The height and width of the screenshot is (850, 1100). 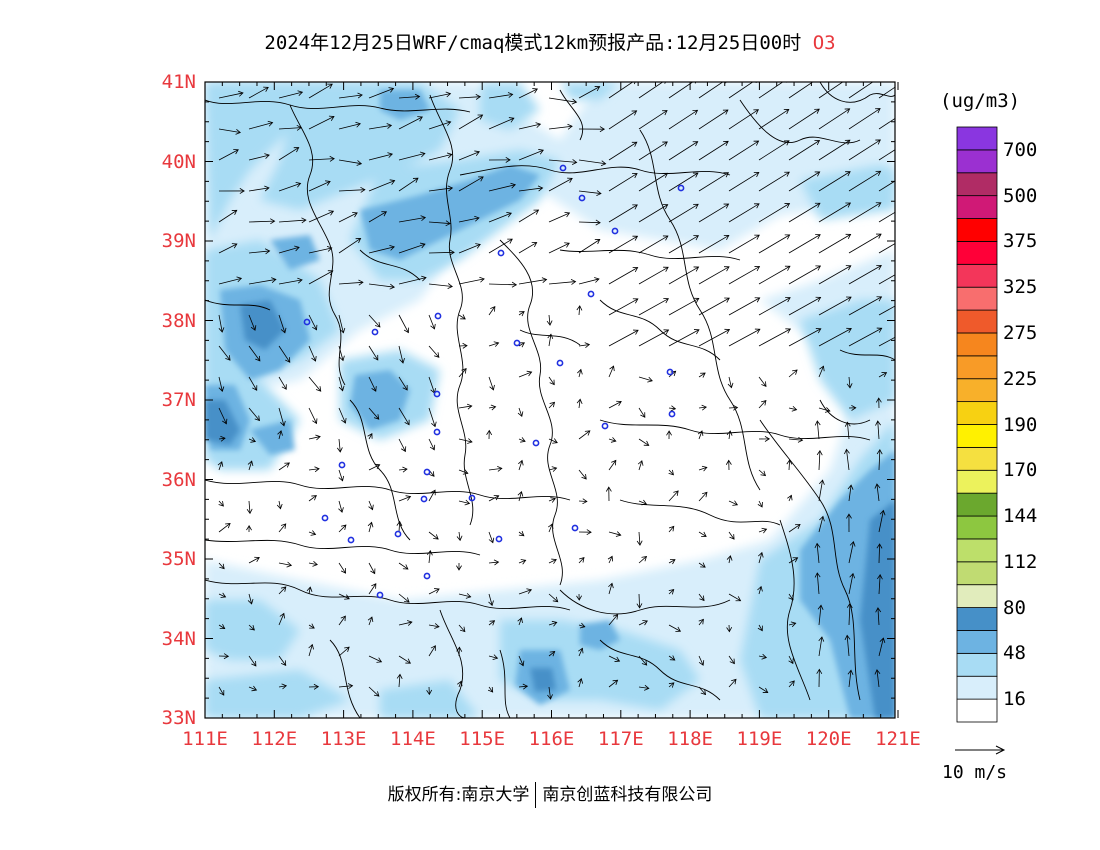 I want to click on colorbar-label-500: 500, so click(x=1020, y=195).